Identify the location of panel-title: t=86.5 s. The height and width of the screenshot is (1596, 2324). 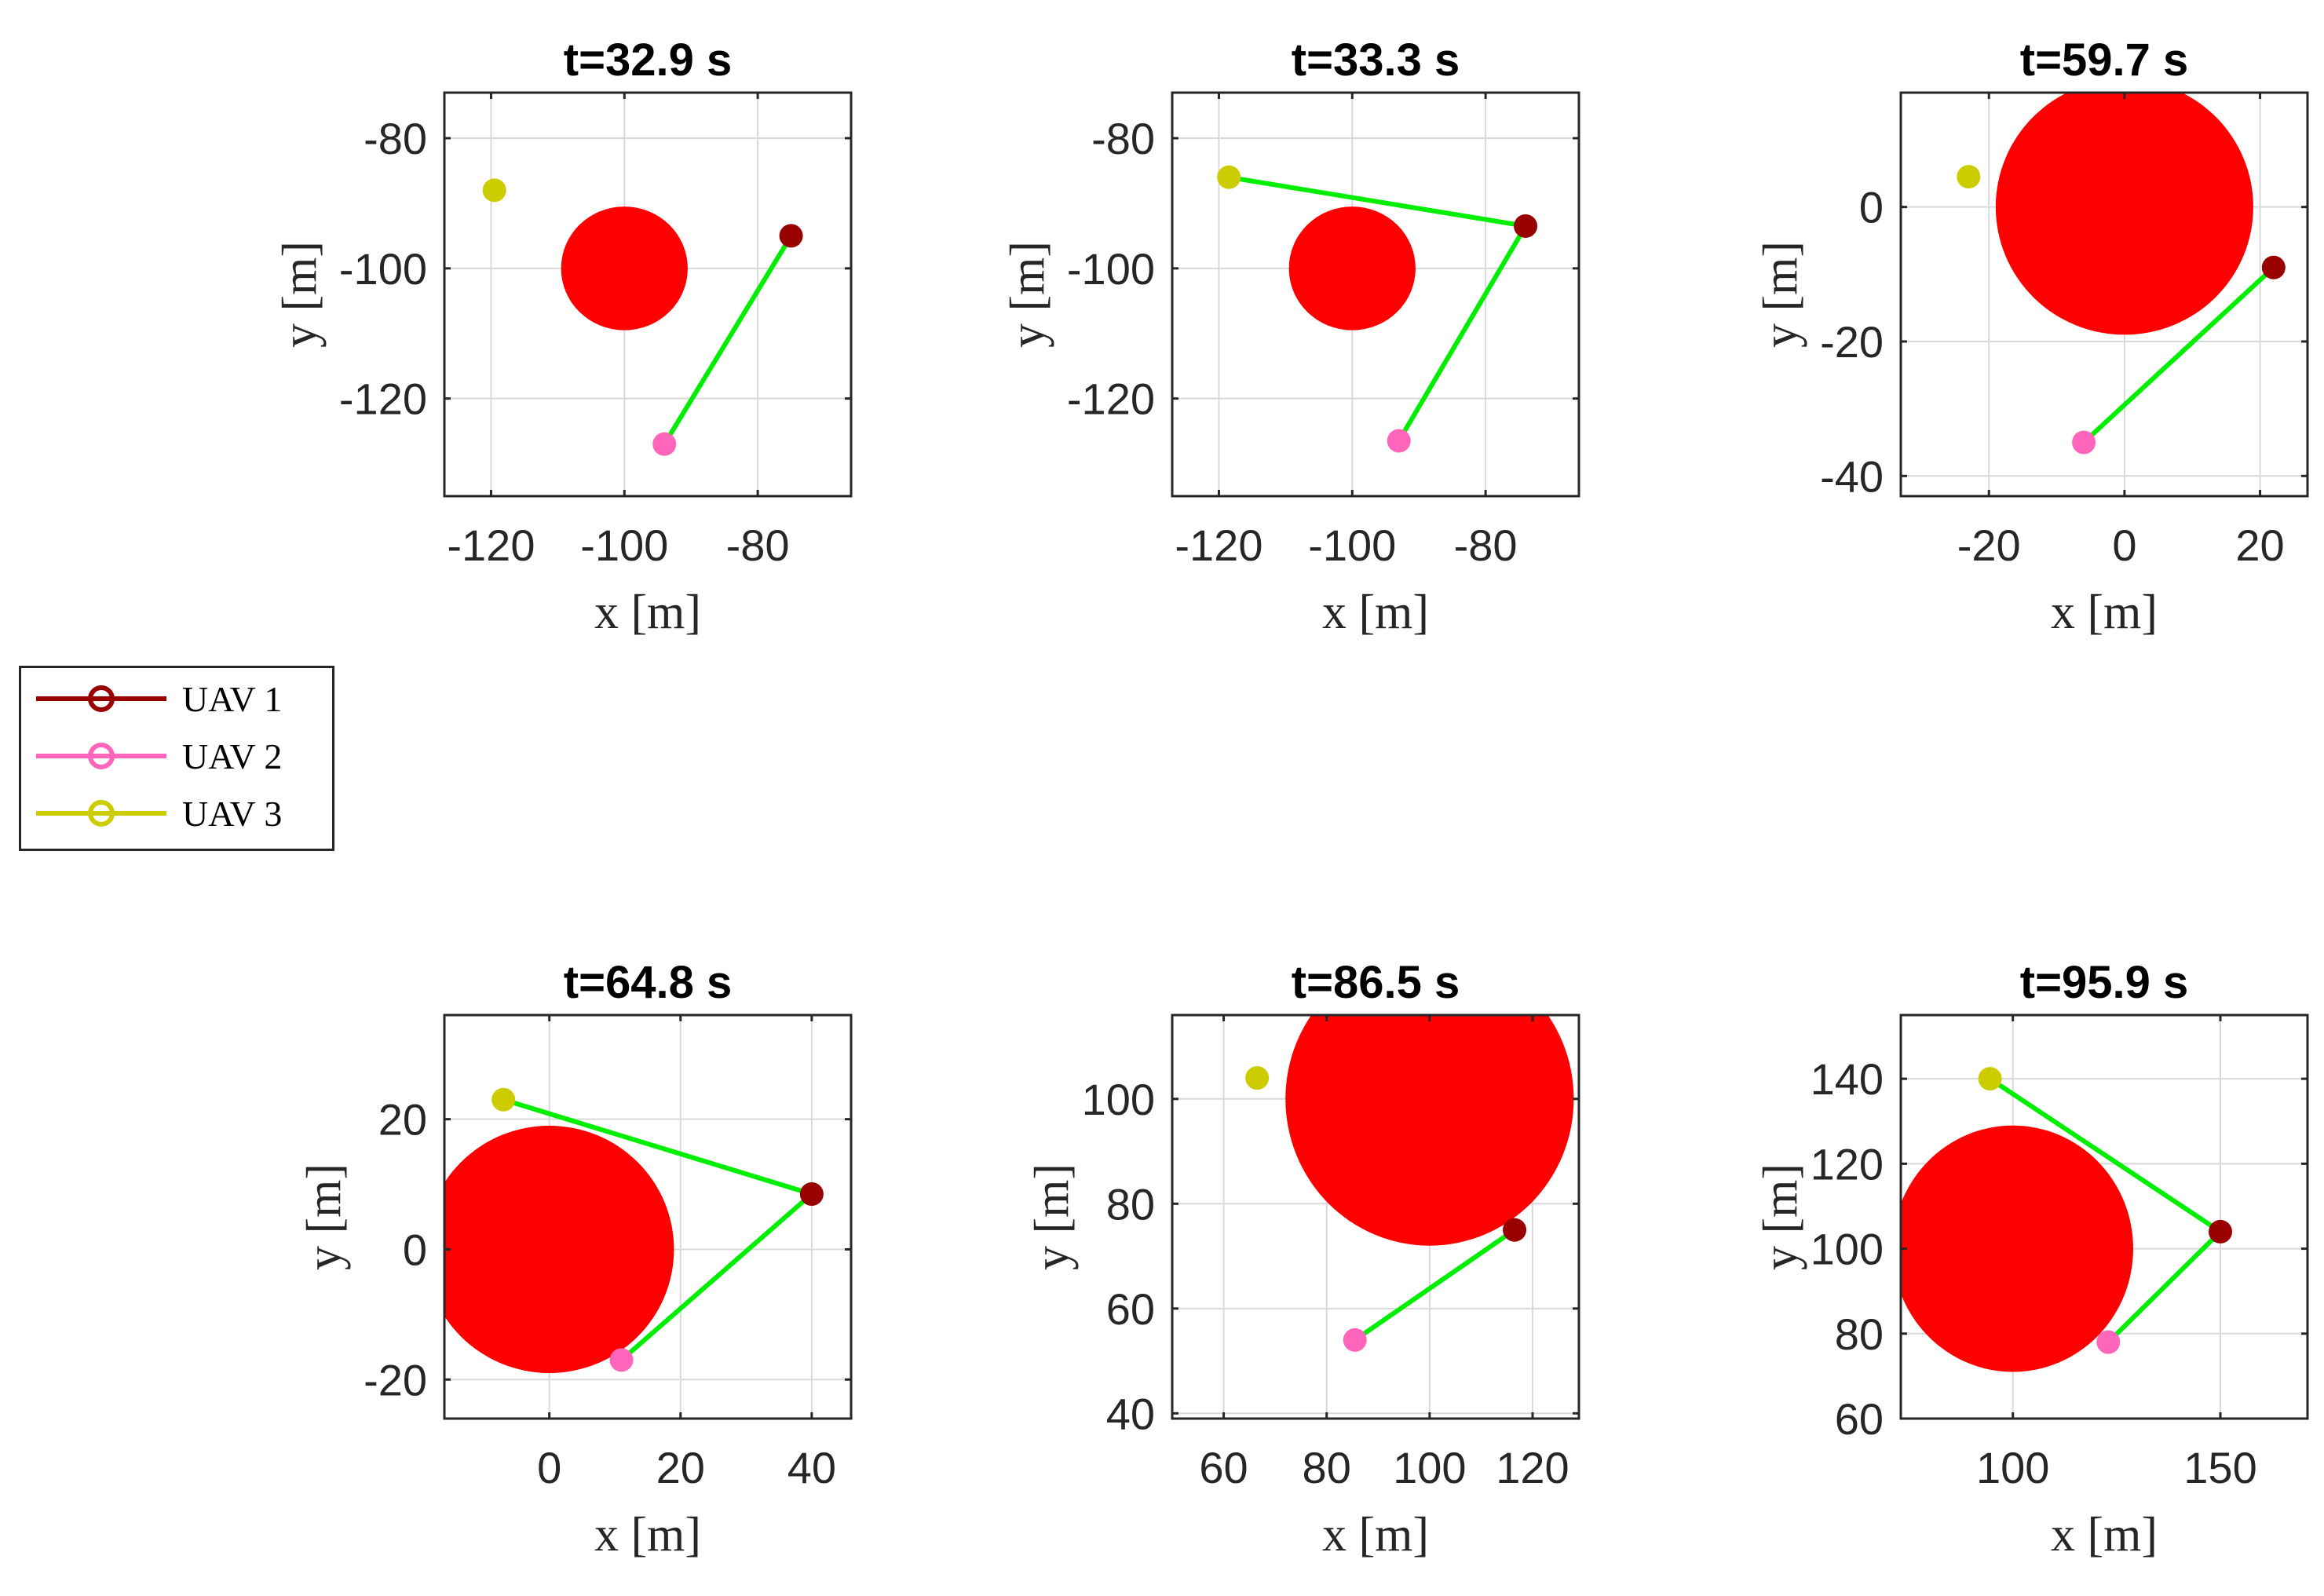
(1376, 982).